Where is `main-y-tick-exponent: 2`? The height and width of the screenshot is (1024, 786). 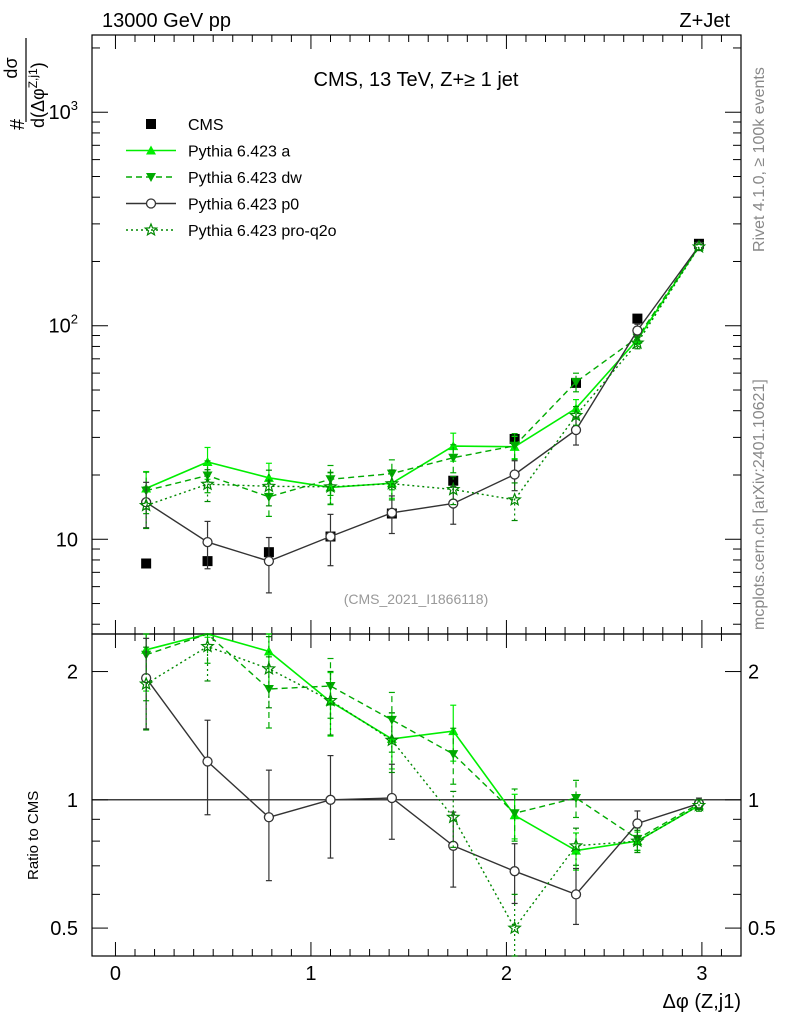 main-y-tick-exponent: 2 is located at coordinates (74, 319).